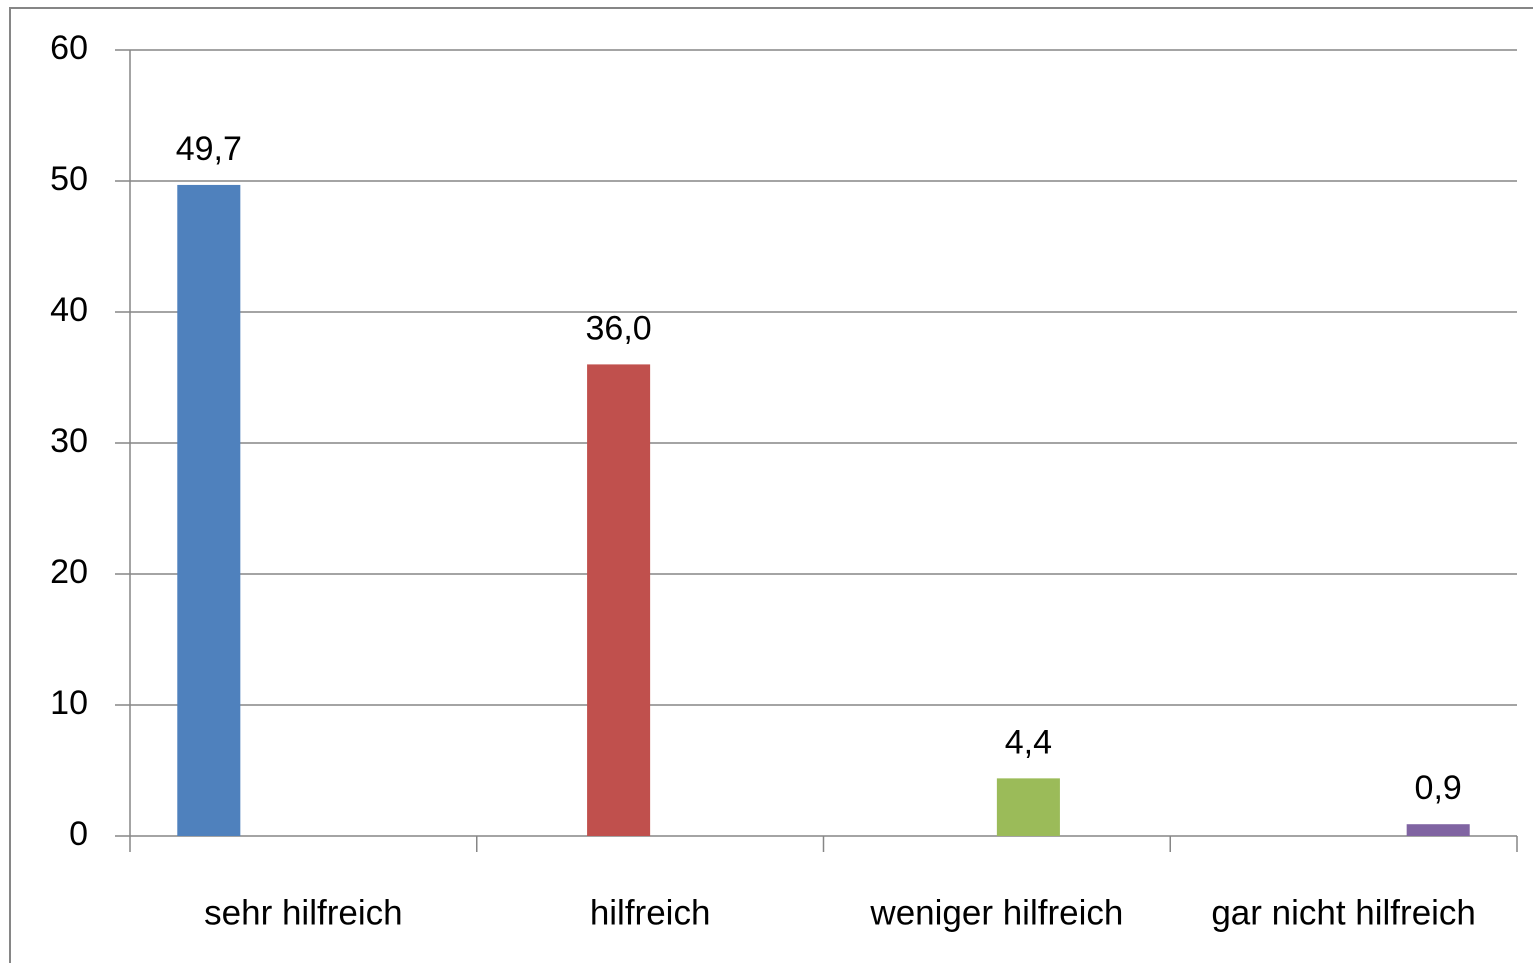 This screenshot has width=1533, height=963. What do you see at coordinates (1343, 912) in the screenshot?
I see `x-tick-label: gar nicht hilfreich` at bounding box center [1343, 912].